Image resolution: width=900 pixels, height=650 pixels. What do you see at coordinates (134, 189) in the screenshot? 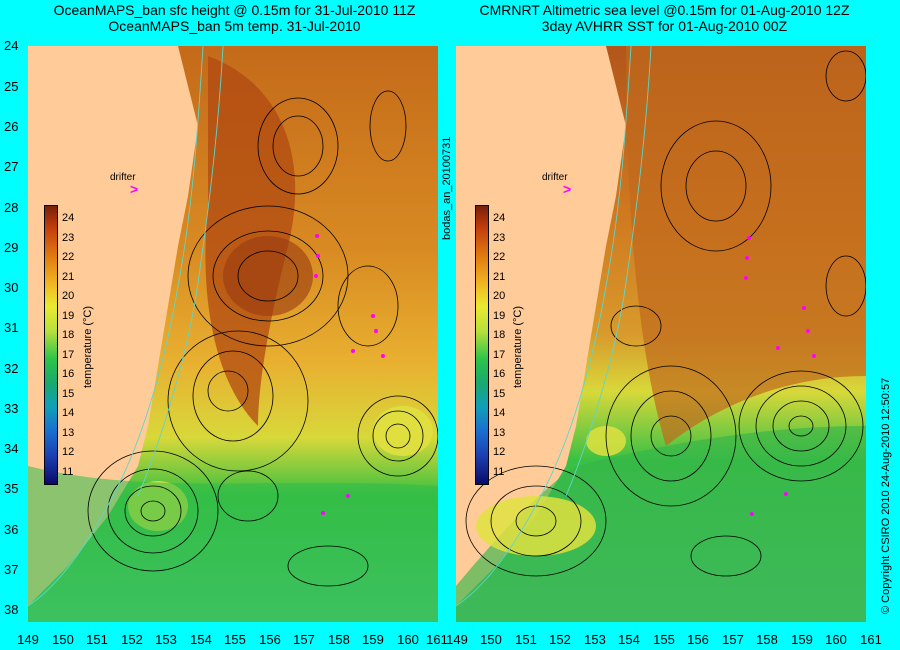
I see `left-drifter-marker-icon: >` at bounding box center [134, 189].